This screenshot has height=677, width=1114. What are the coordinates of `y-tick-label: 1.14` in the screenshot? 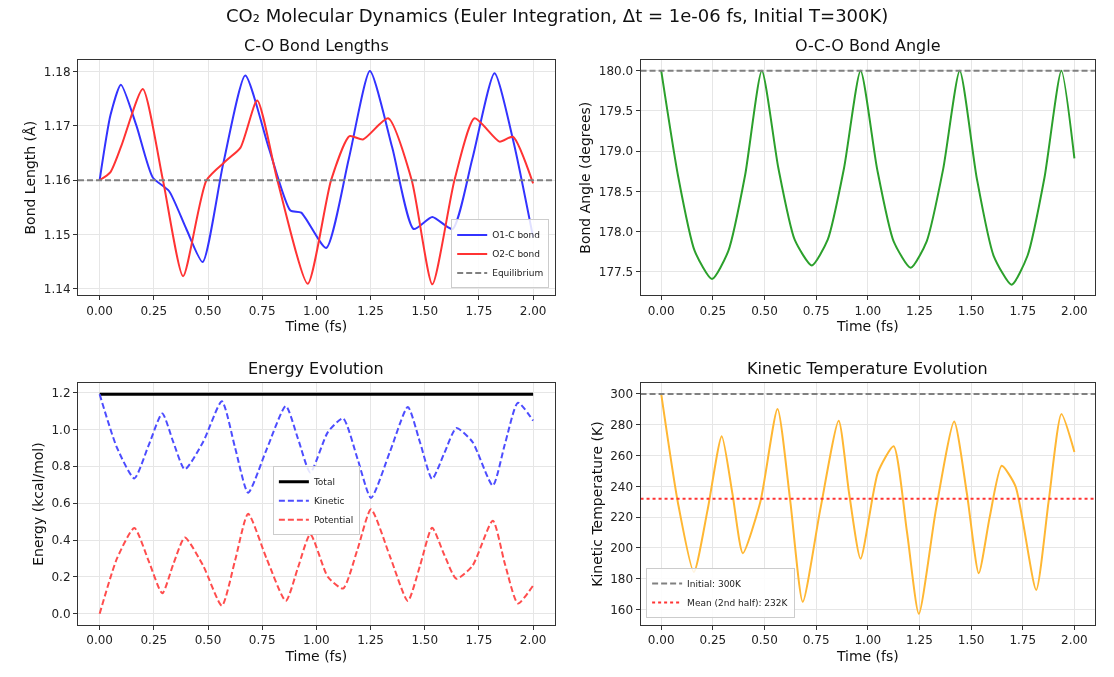 It's located at (57, 288).